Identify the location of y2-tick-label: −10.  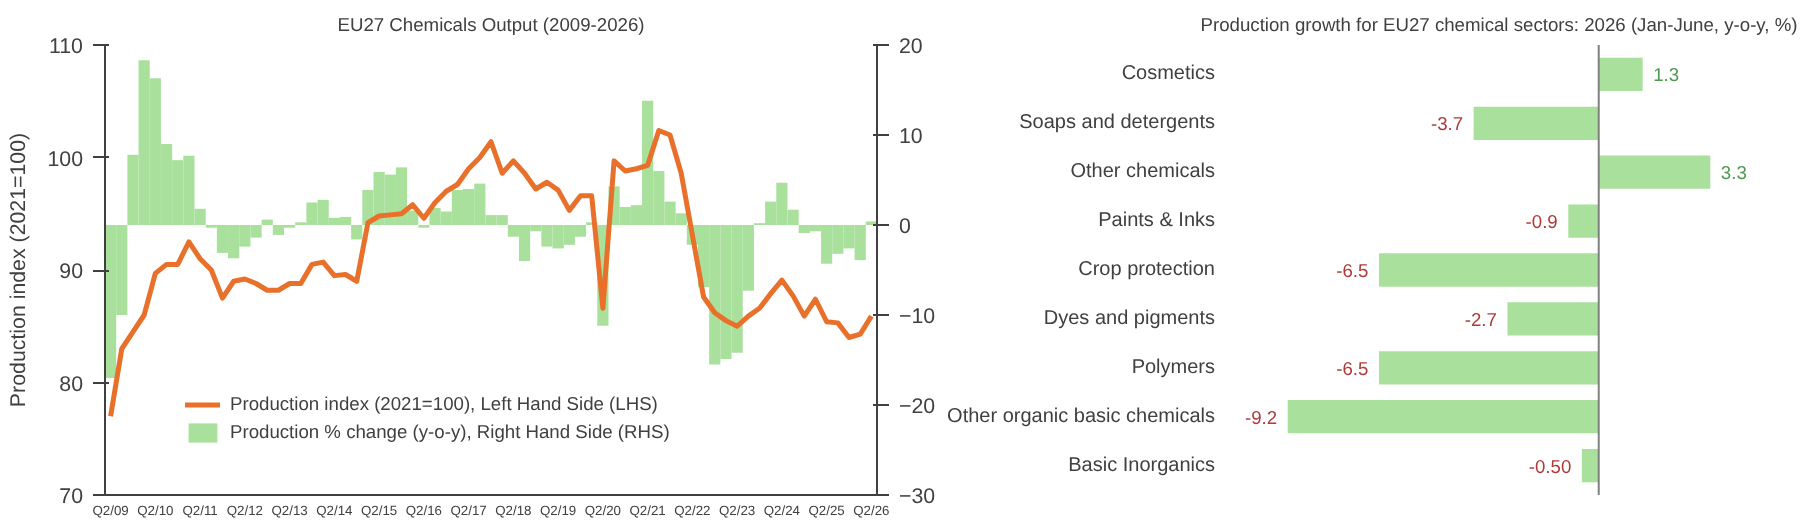
(917, 317).